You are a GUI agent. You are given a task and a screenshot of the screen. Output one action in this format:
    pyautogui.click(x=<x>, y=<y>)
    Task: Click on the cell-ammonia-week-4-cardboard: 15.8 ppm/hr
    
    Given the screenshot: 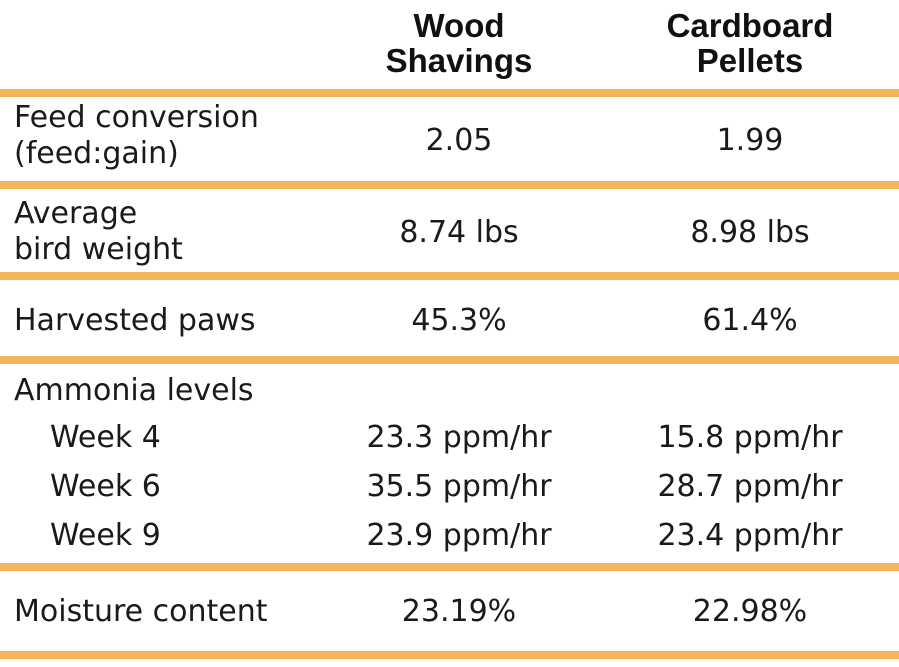 What is the action you would take?
    pyautogui.click(x=750, y=437)
    